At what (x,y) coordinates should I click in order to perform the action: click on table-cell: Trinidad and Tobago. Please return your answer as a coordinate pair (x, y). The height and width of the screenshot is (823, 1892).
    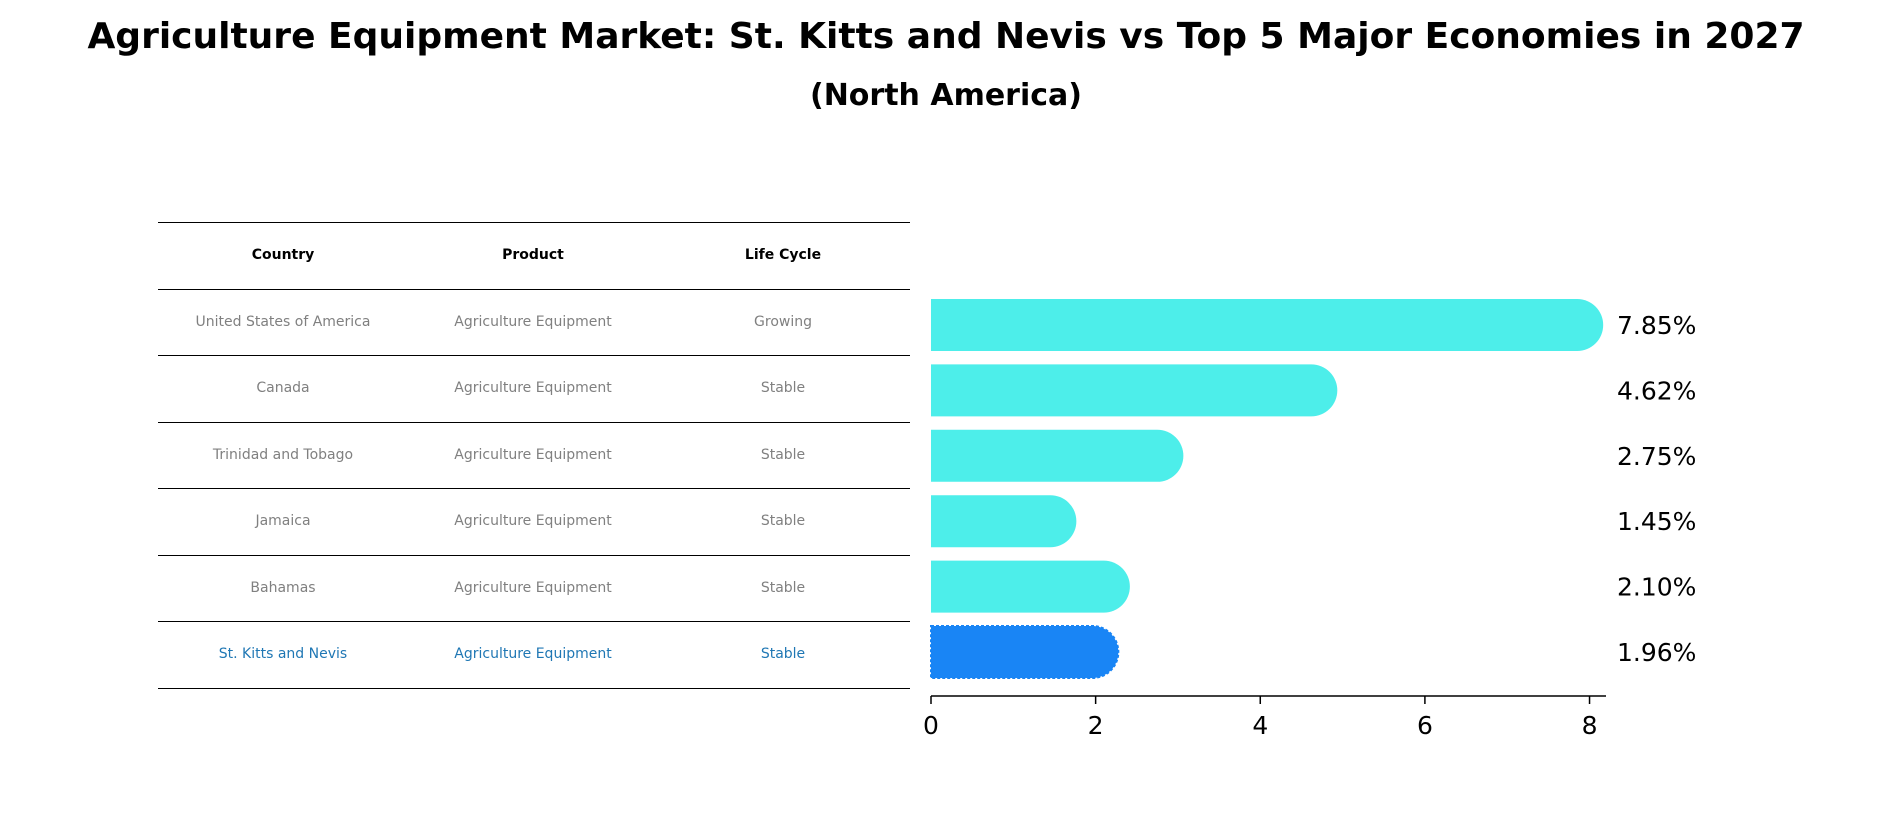
    Looking at the image, I should click on (283, 454).